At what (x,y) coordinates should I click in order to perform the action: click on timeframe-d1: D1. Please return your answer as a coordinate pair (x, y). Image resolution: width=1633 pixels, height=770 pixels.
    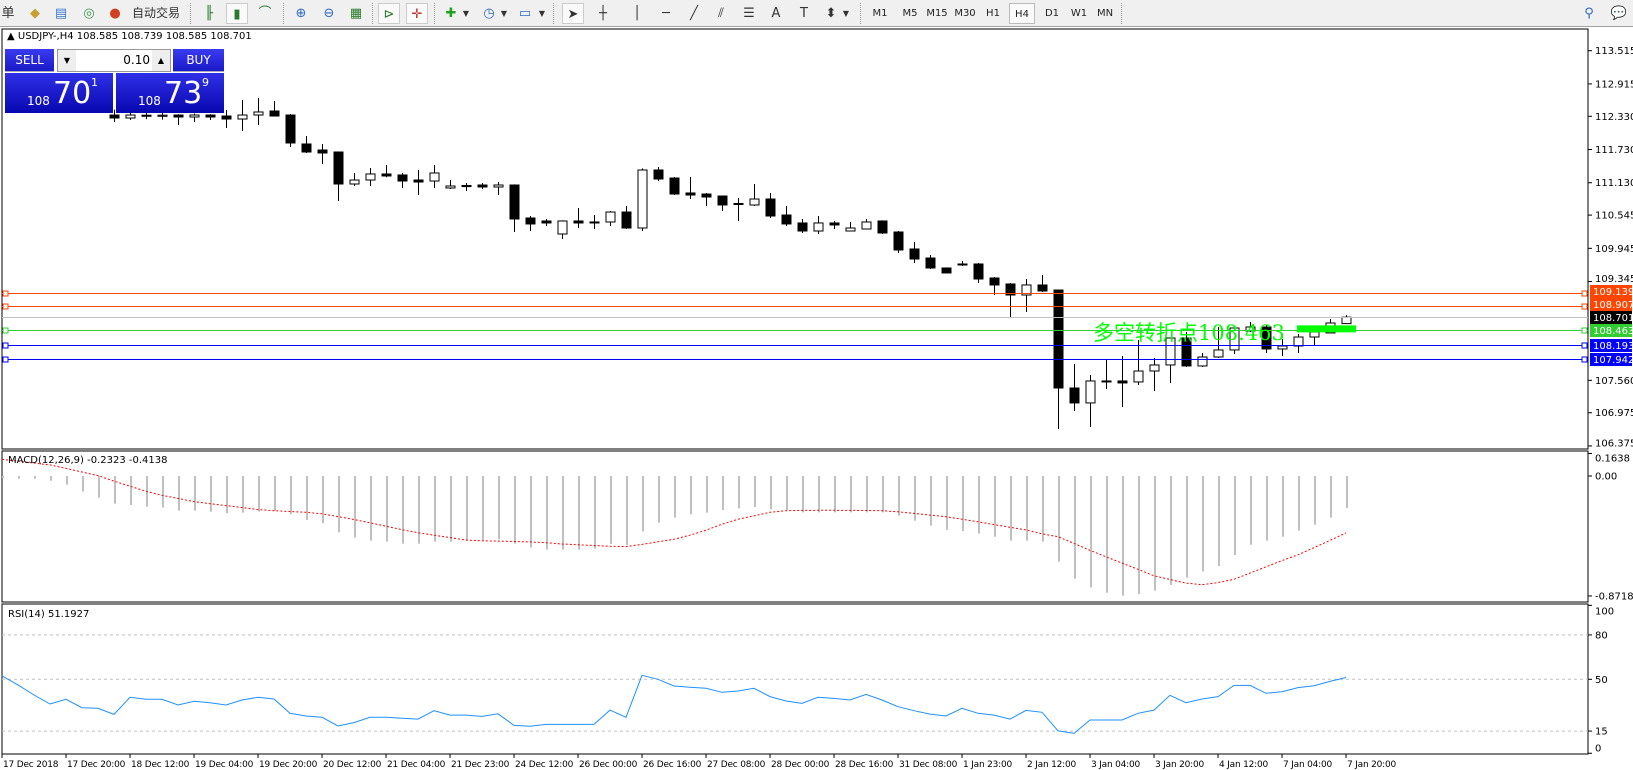
    Looking at the image, I should click on (1052, 13).